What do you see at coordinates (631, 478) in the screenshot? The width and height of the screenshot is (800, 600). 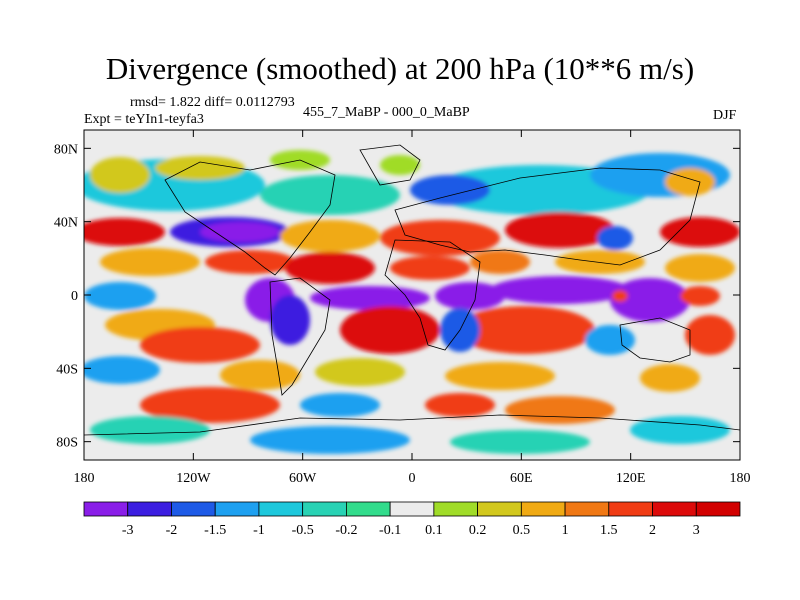 I see `lon-tick-label: 120E` at bounding box center [631, 478].